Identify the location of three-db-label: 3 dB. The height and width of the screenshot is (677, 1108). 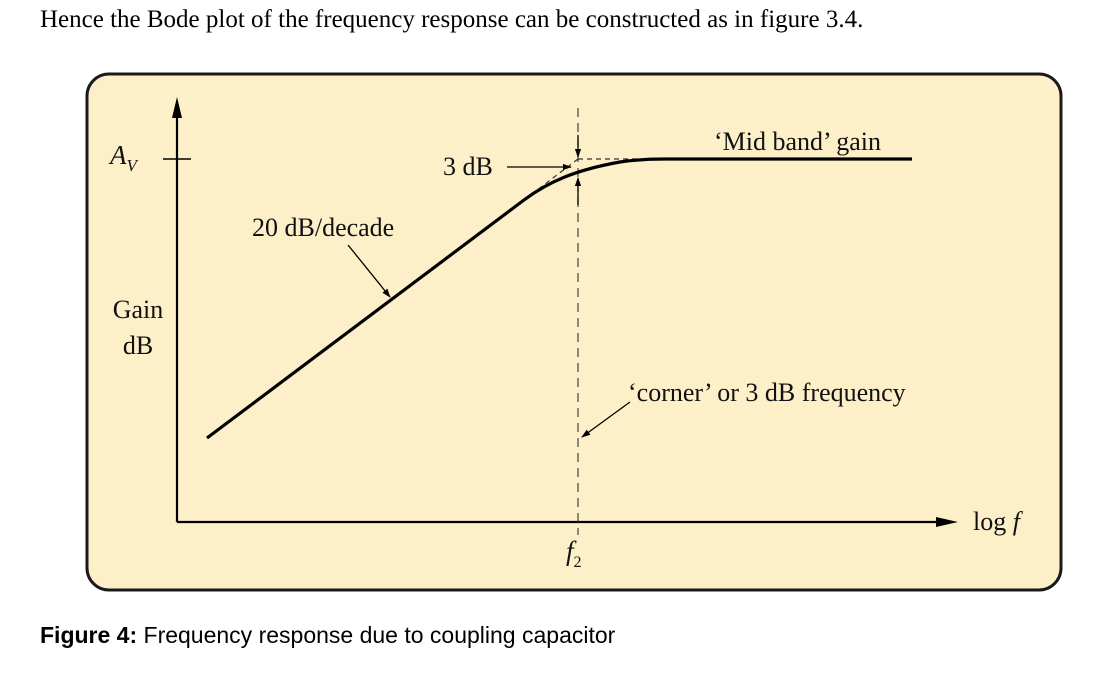
(468, 166).